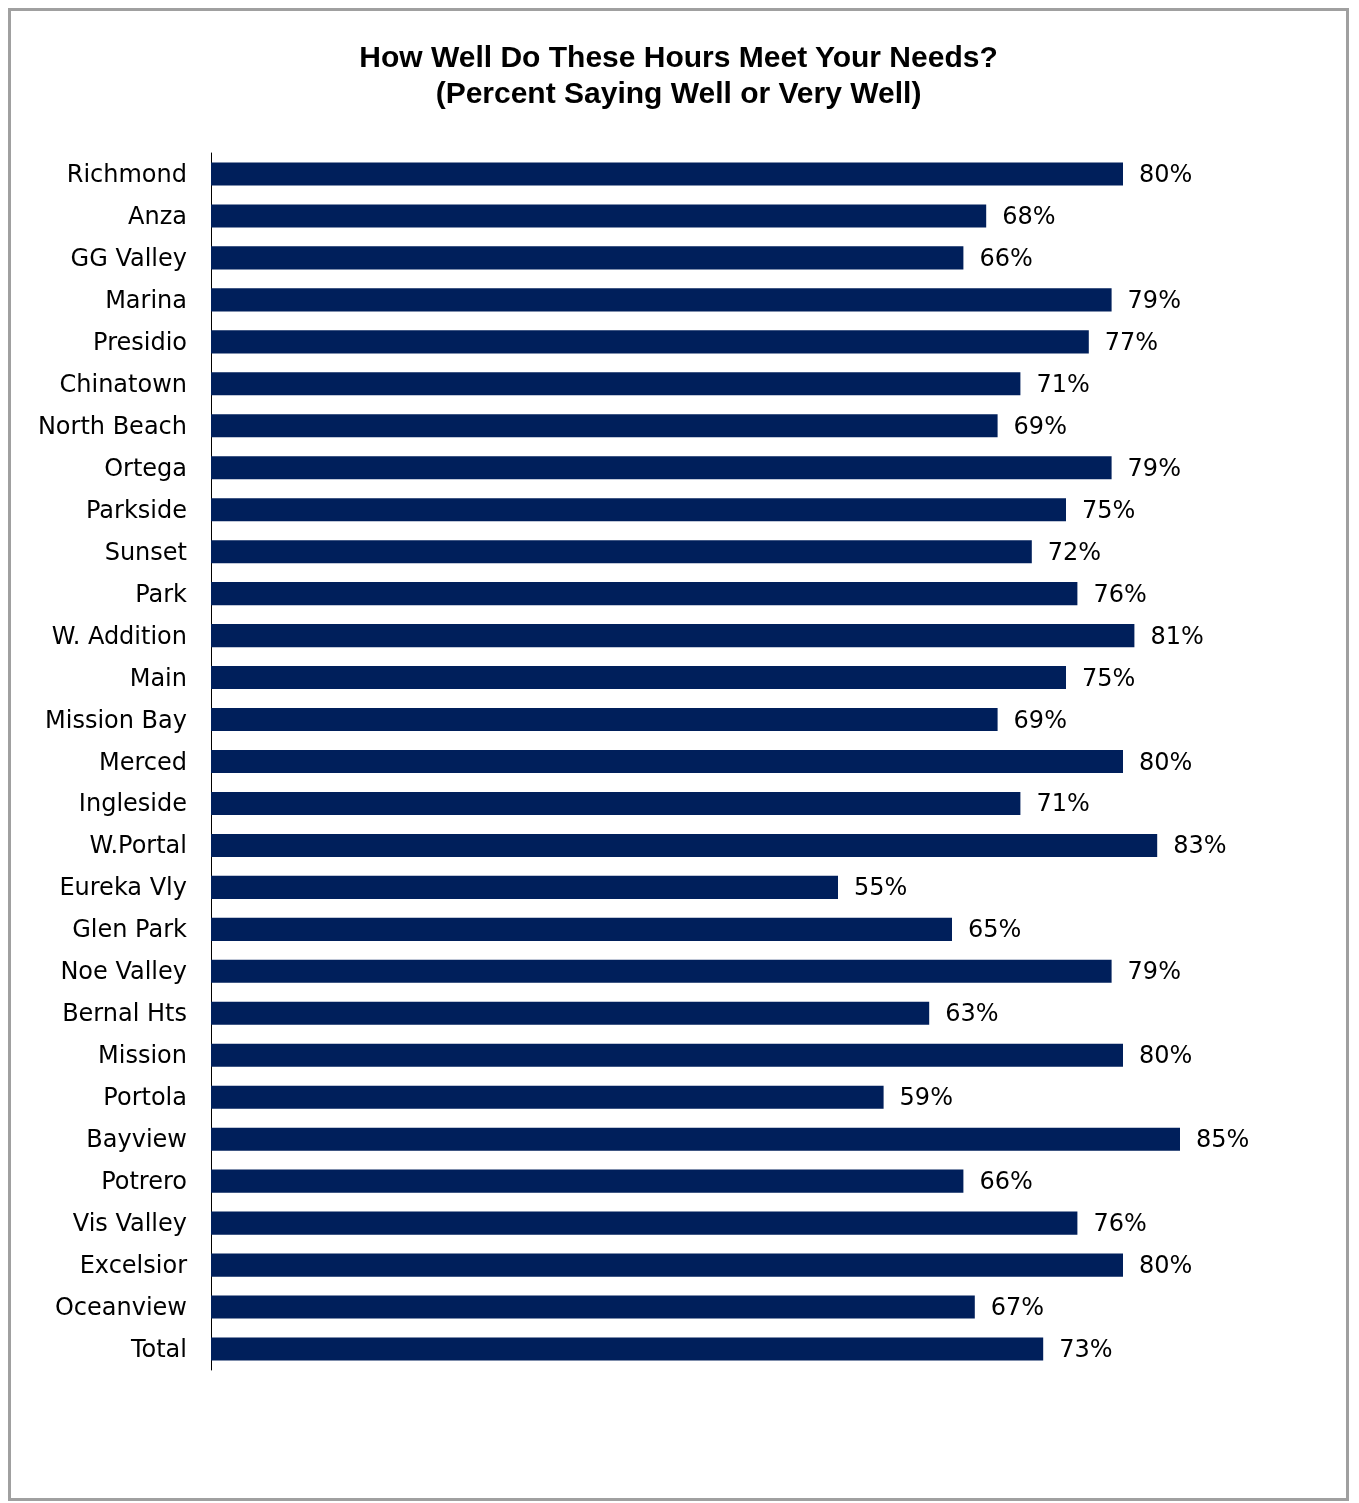  Describe the element at coordinates (881, 887) in the screenshot. I see `data-label: 55%` at that location.